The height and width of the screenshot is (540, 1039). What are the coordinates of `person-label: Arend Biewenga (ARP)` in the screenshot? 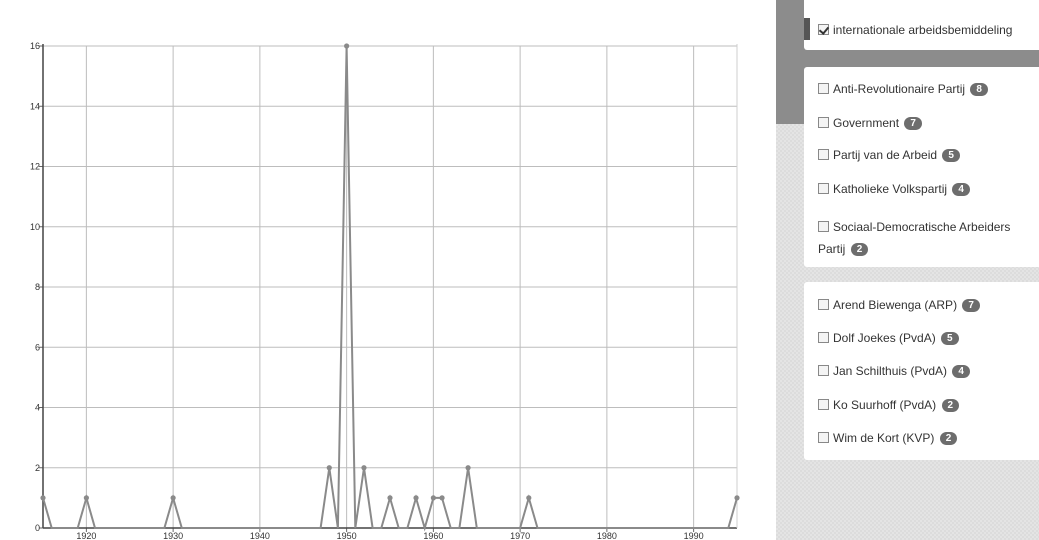 It's located at (895, 305).